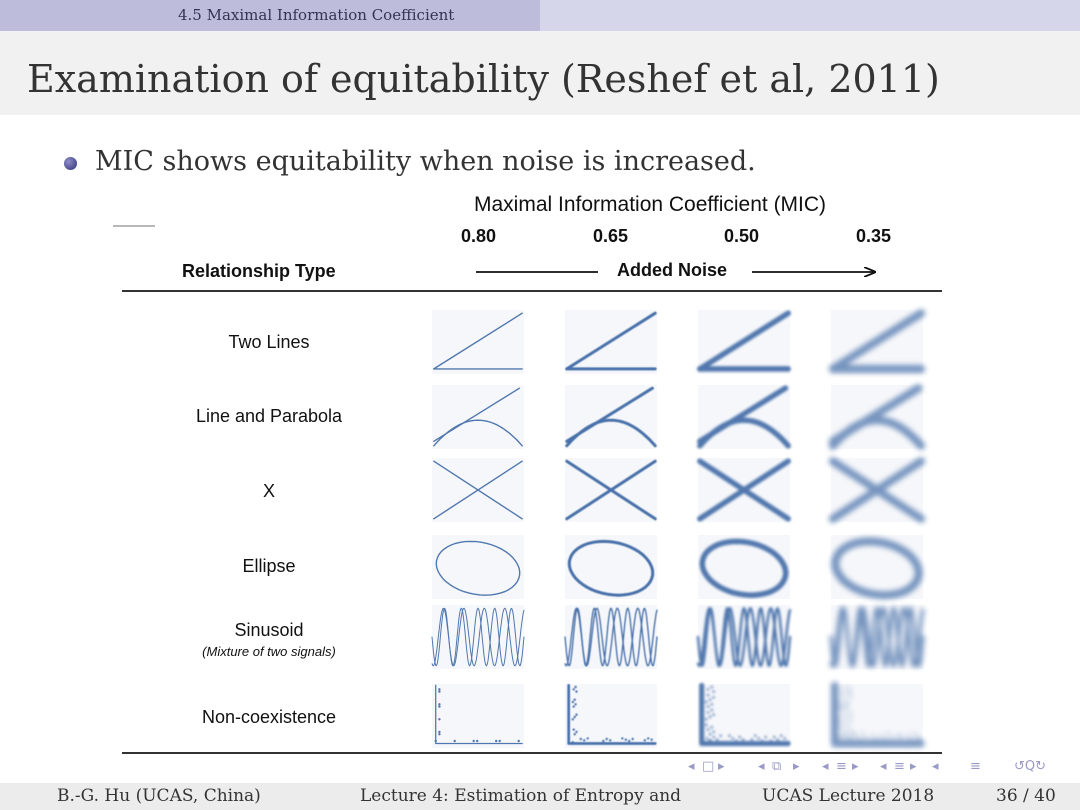 Image resolution: width=1080 pixels, height=810 pixels. What do you see at coordinates (650, 204) in the screenshot?
I see `figure-title: Maximal Information Coefficient (MIC)` at bounding box center [650, 204].